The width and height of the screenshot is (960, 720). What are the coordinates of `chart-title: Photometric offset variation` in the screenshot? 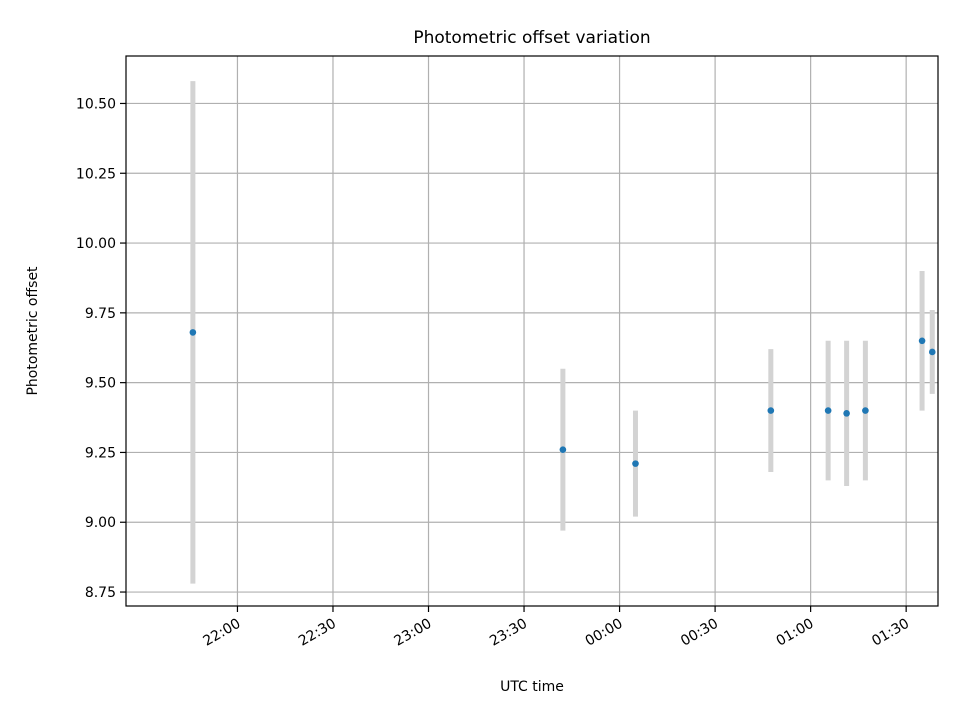 It's located at (531, 38).